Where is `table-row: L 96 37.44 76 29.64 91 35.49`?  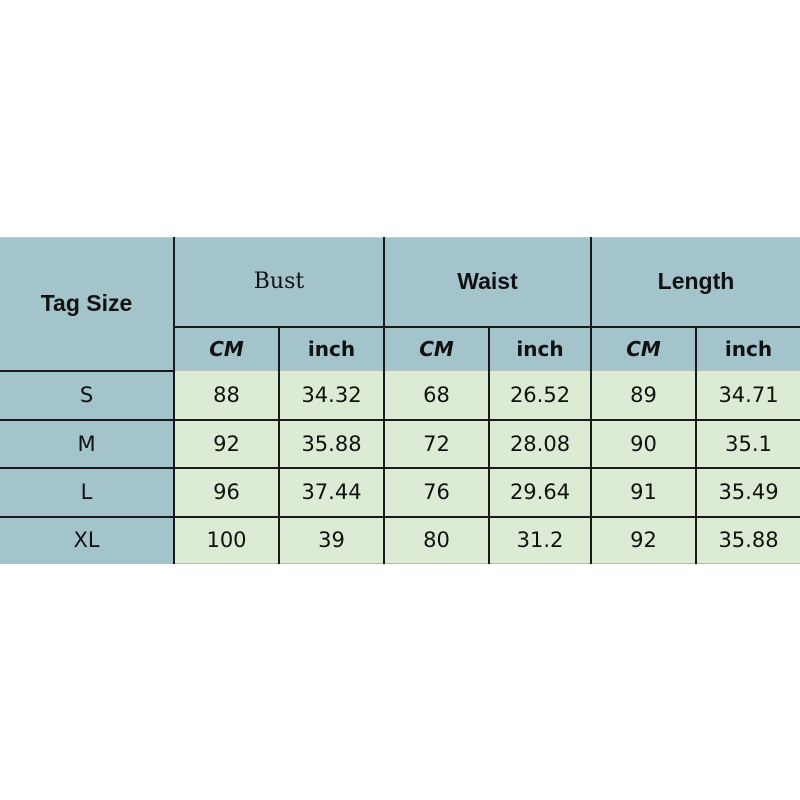
table-row: L 96 37.44 76 29.64 91 35.49 is located at coordinates (400, 492).